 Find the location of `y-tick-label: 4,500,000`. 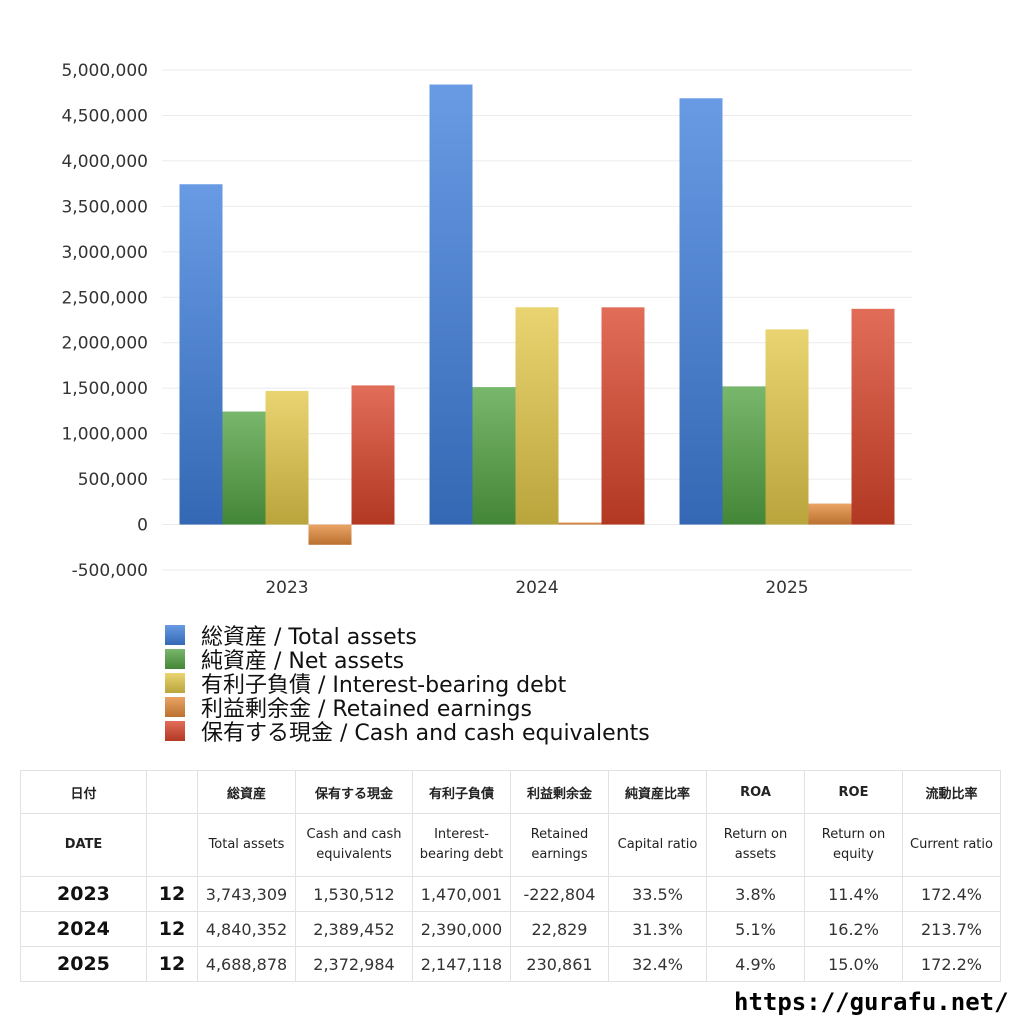

y-tick-label: 4,500,000 is located at coordinates (104, 116).